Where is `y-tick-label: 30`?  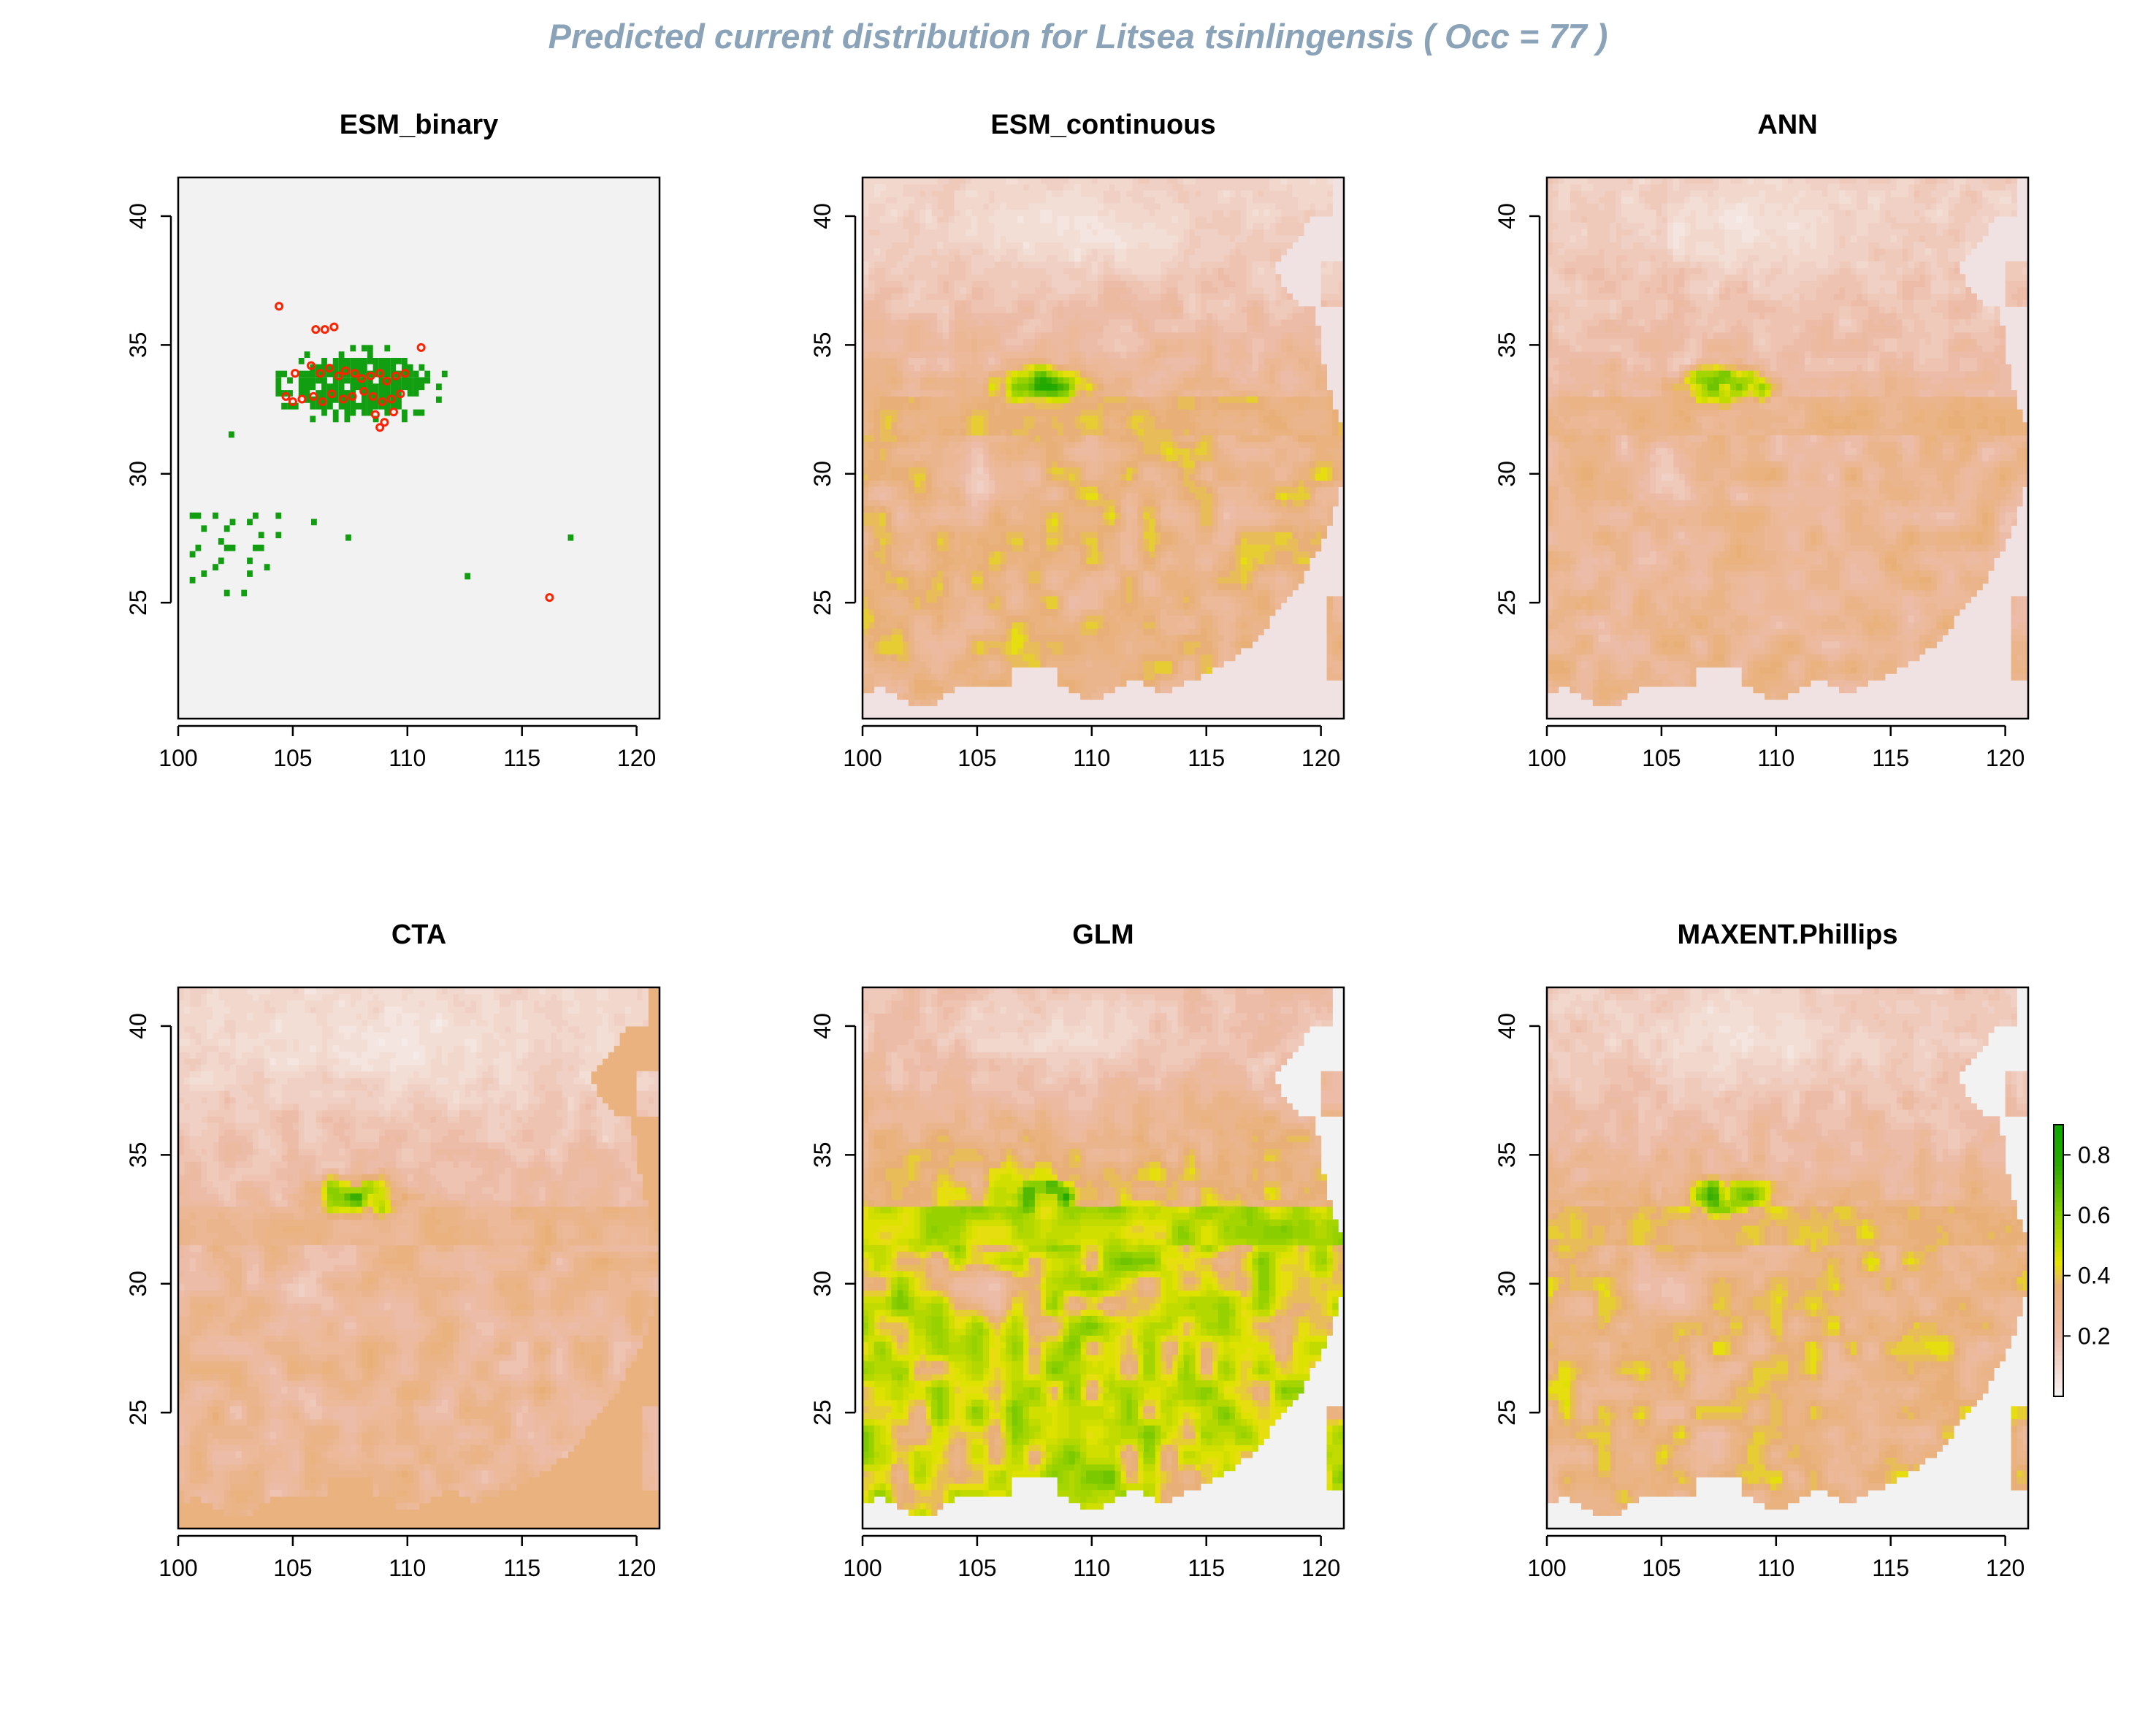
y-tick-label: 30 is located at coordinates (1507, 1284).